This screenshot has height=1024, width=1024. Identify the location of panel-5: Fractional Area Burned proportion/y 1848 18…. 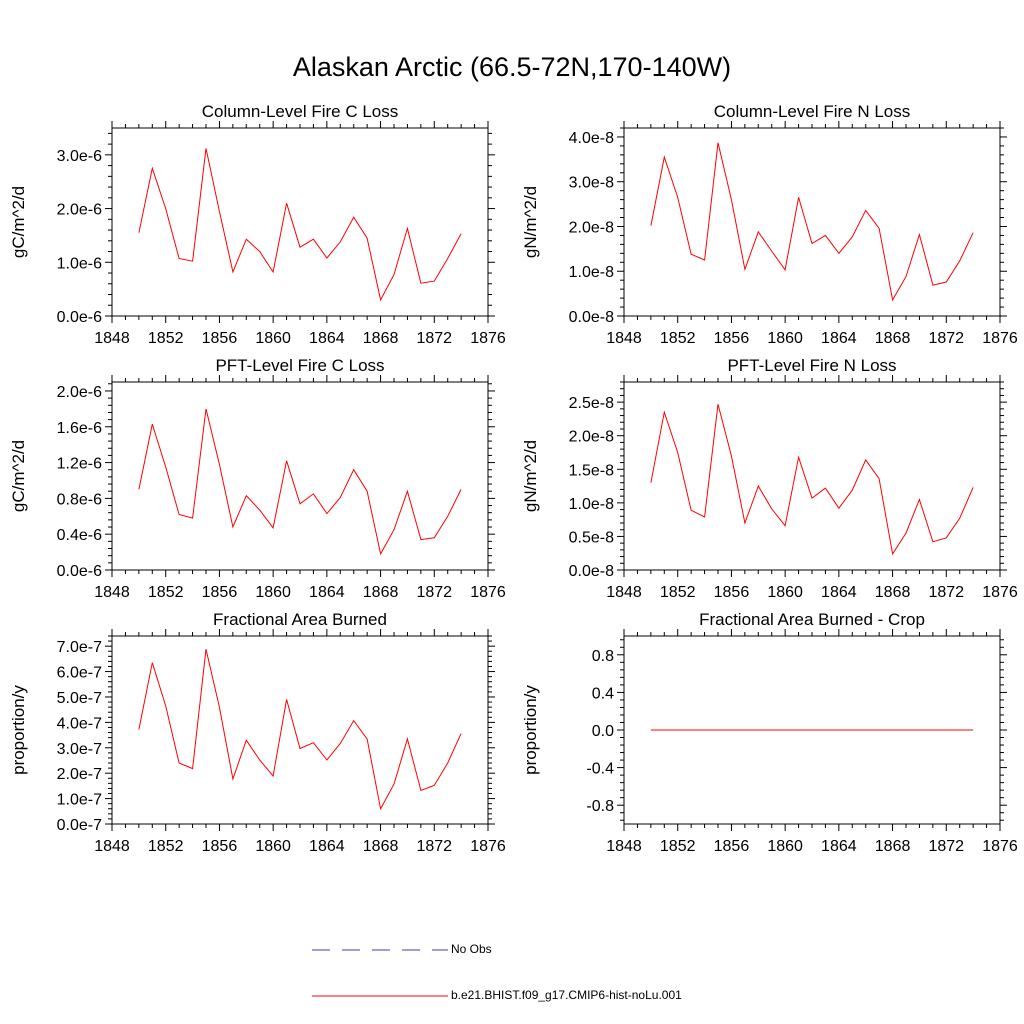
(257, 732).